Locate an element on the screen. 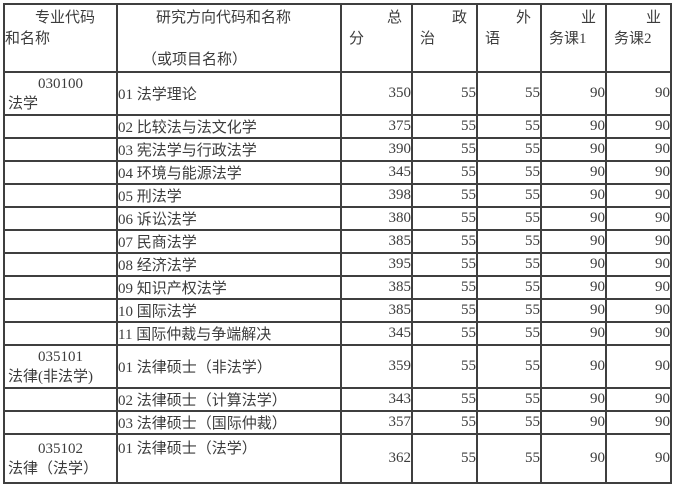 This screenshot has width=674, height=496. header-politics-line1: 政 is located at coordinates (459, 18).